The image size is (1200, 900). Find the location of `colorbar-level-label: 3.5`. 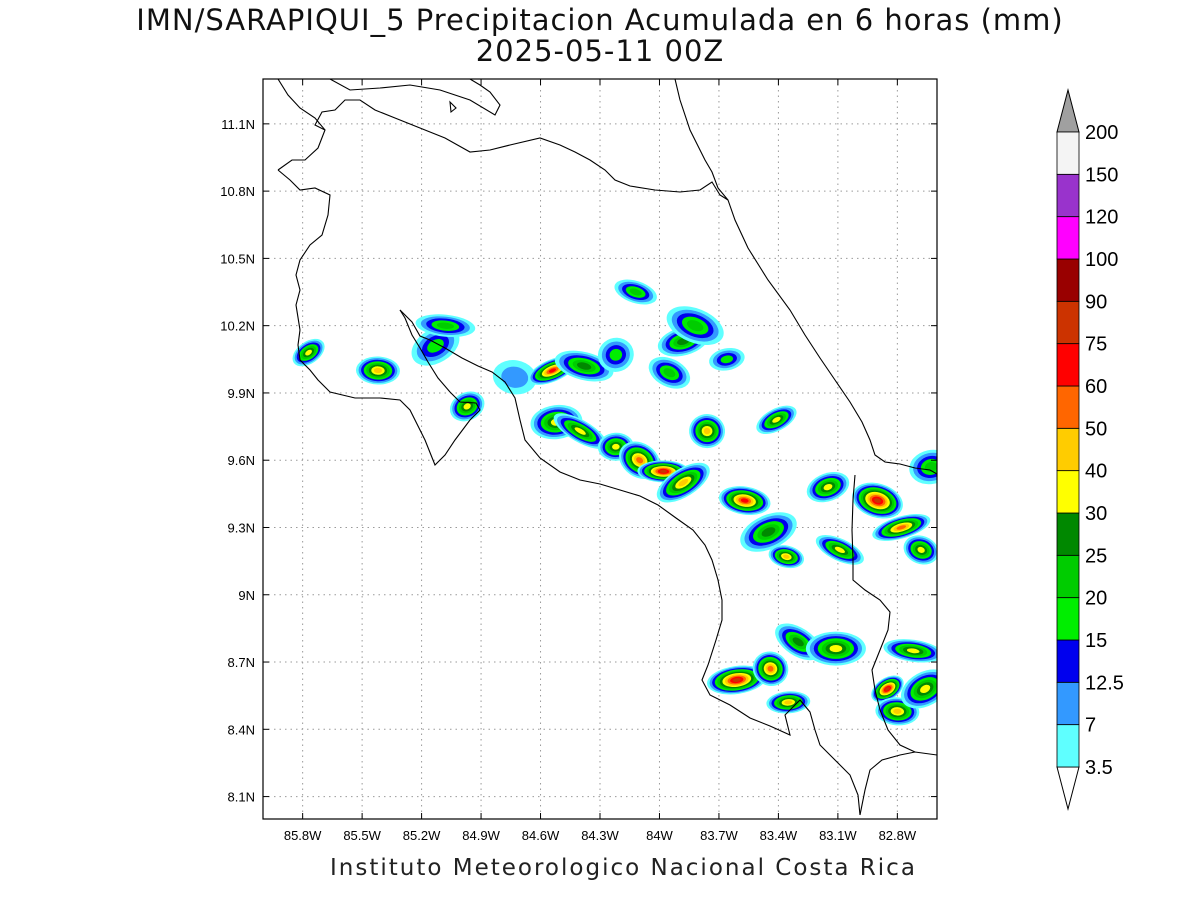

colorbar-level-label: 3.5 is located at coordinates (1099, 768).